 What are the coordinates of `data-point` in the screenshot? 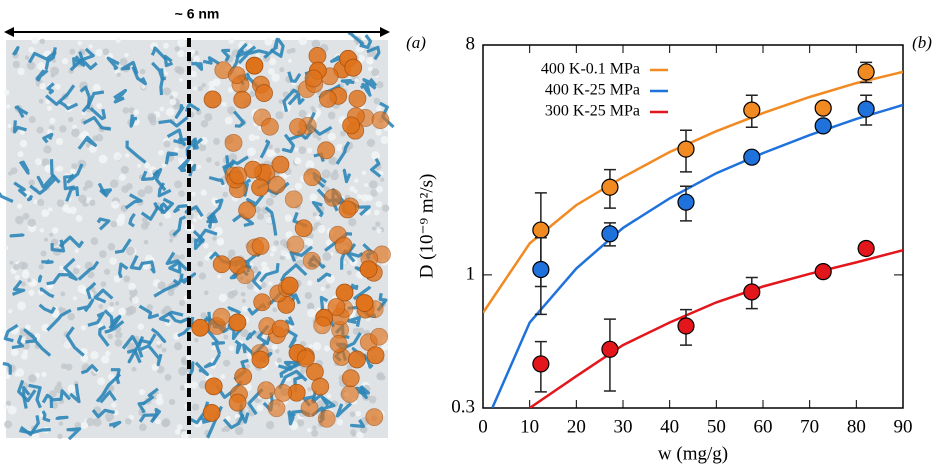 It's located at (541, 364).